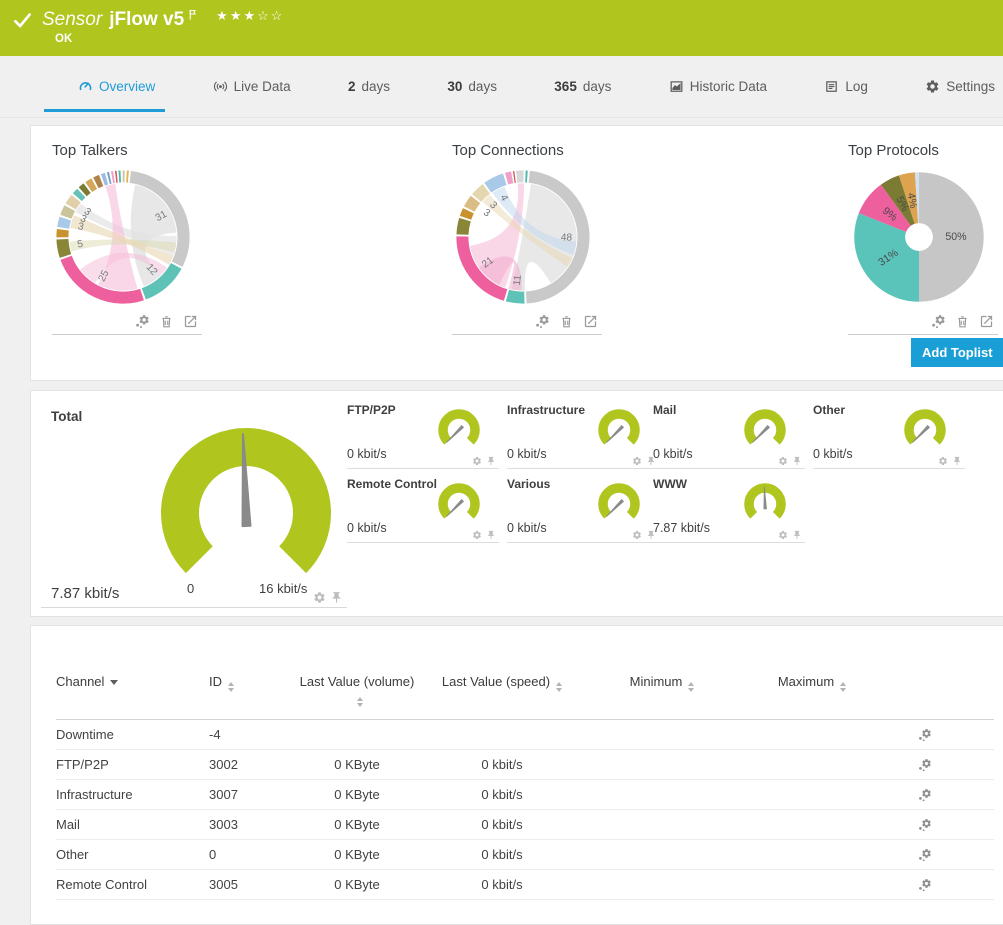 This screenshot has width=1003, height=925. I want to click on sensor-title: jFlow v5, so click(146, 20).